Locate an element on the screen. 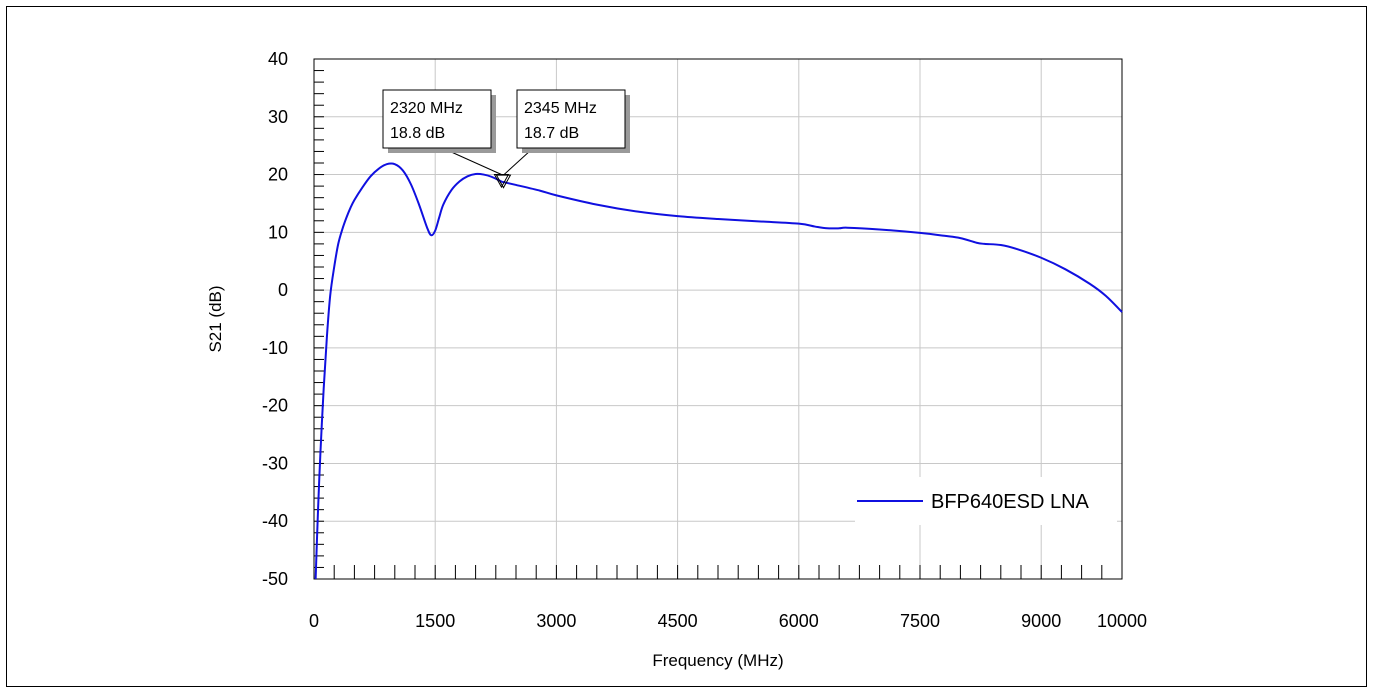 Image resolution: width=1375 pixels, height=690 pixels. y-tick-label: 0 is located at coordinates (283, 290).